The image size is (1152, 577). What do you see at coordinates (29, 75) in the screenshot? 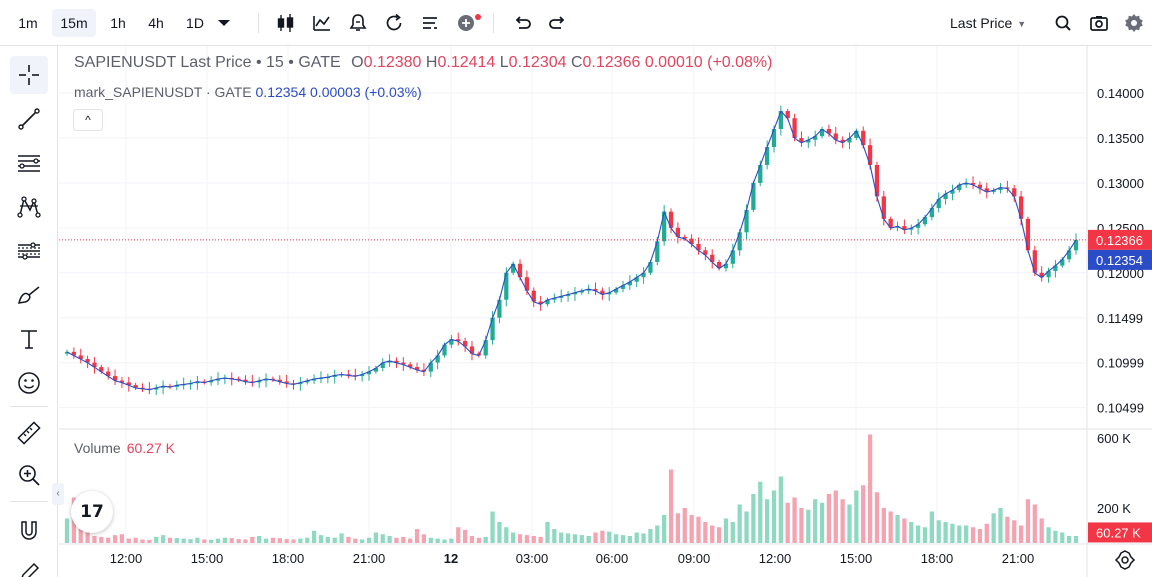
I see `crosshair-icon` at bounding box center [29, 75].